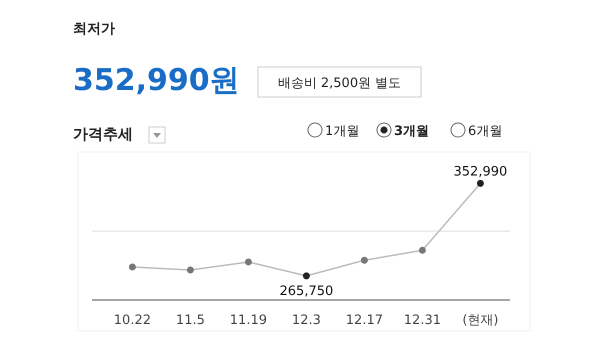  What do you see at coordinates (94, 29) in the screenshot?
I see `text: 최저가` at bounding box center [94, 29].